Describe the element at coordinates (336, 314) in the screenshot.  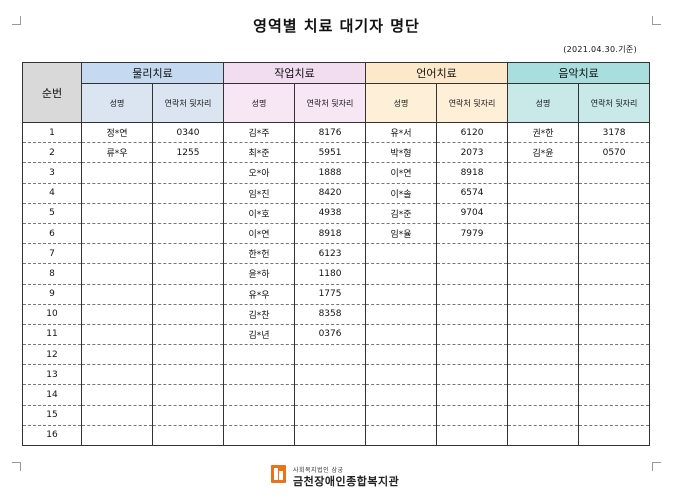
I see `table-row: 10 김*찬 8358` at that location.